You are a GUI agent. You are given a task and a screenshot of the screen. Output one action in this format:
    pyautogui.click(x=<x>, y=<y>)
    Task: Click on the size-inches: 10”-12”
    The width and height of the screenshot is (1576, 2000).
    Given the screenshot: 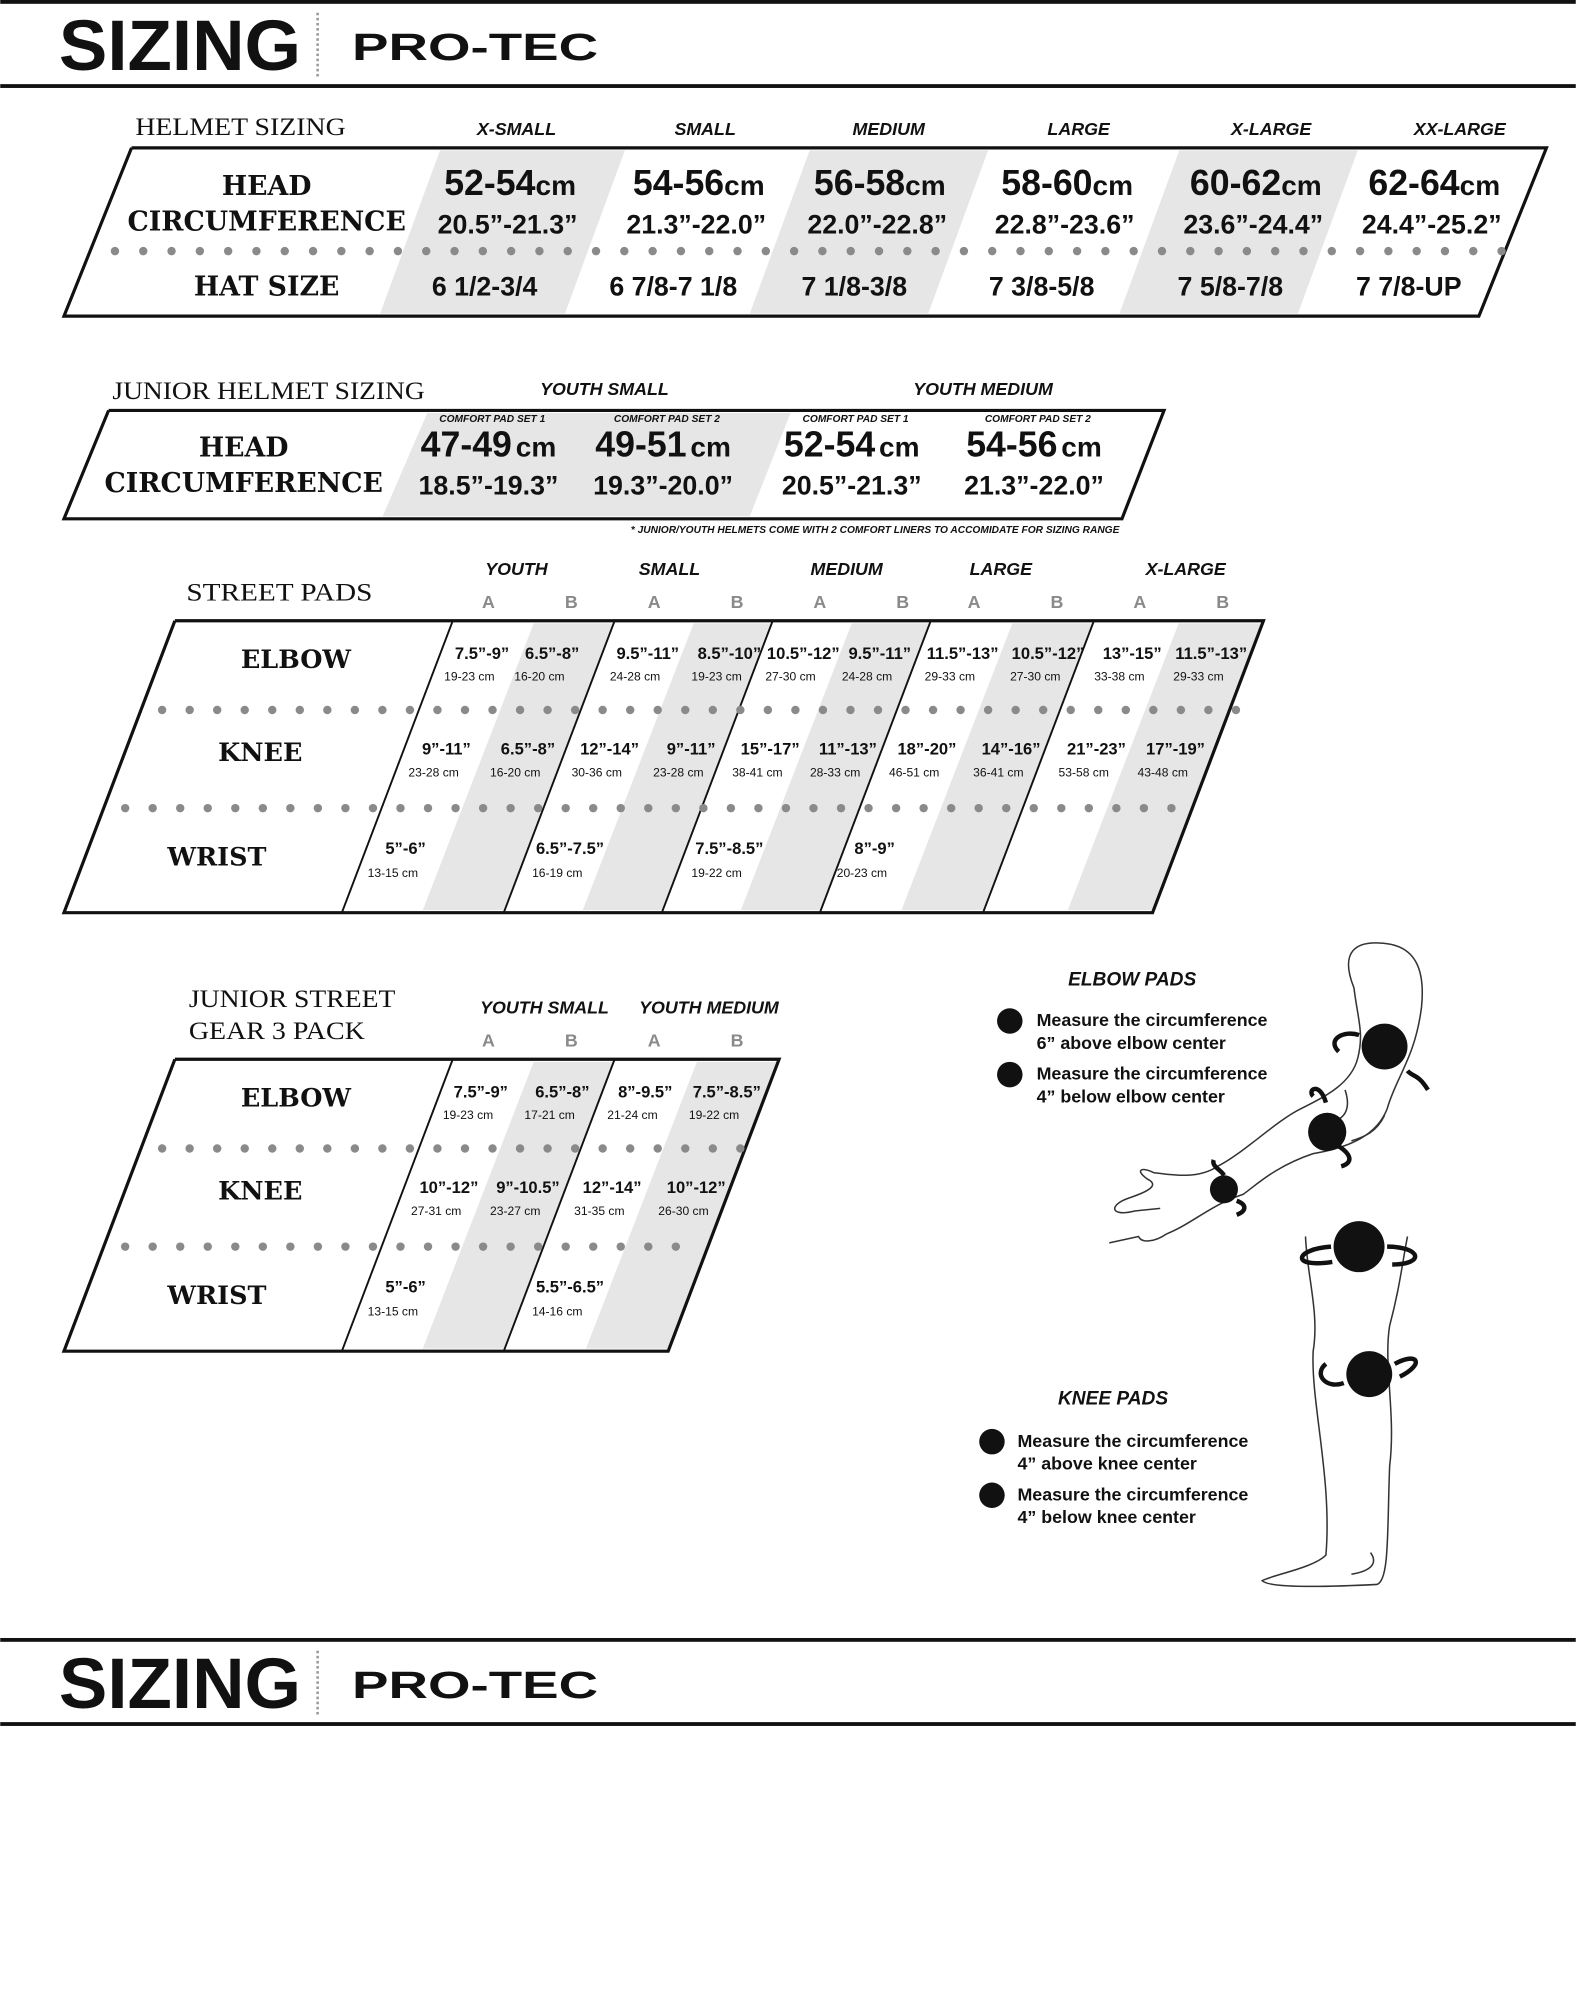 What is the action you would take?
    pyautogui.click(x=448, y=1187)
    